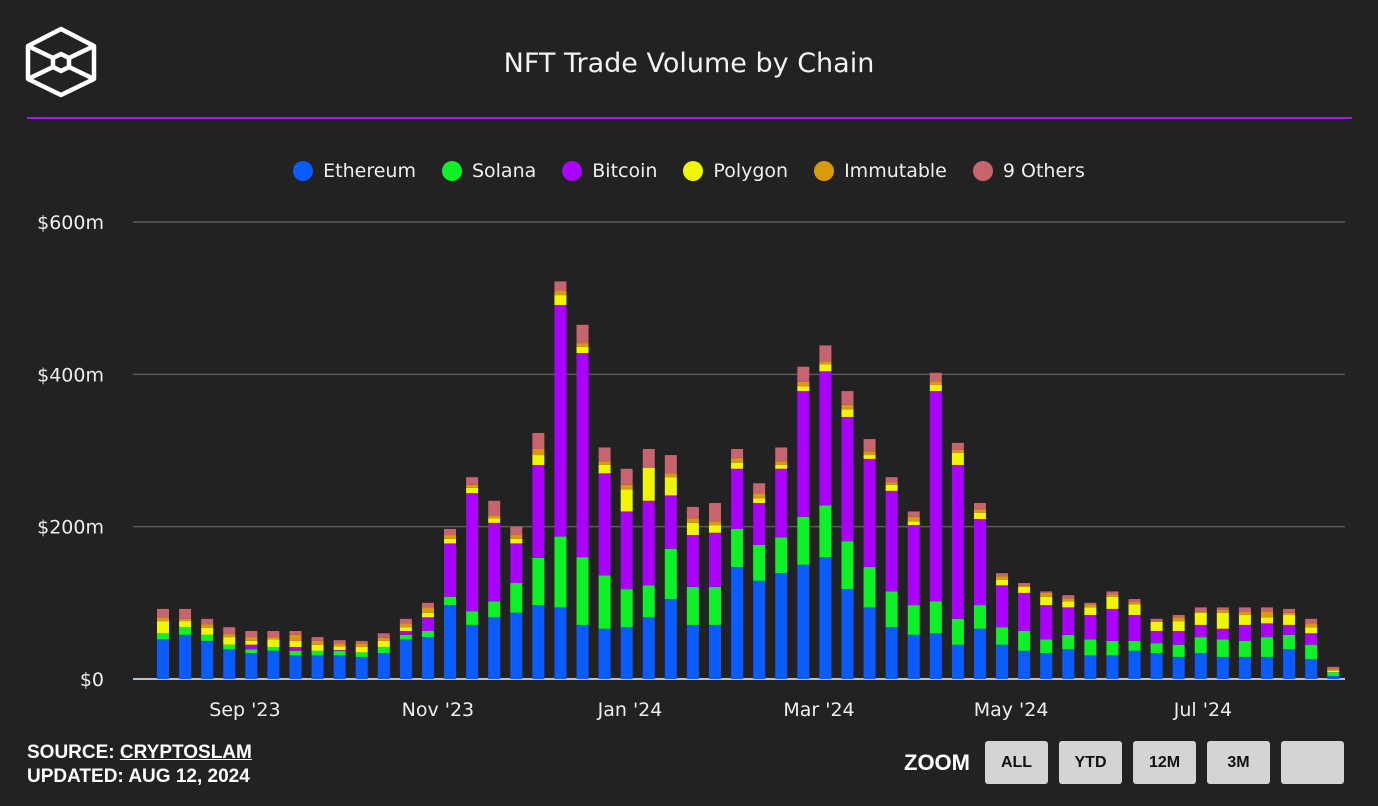 This screenshot has height=806, width=1378. Describe the element at coordinates (488, 171) in the screenshot. I see `legend-item: Solana` at that location.